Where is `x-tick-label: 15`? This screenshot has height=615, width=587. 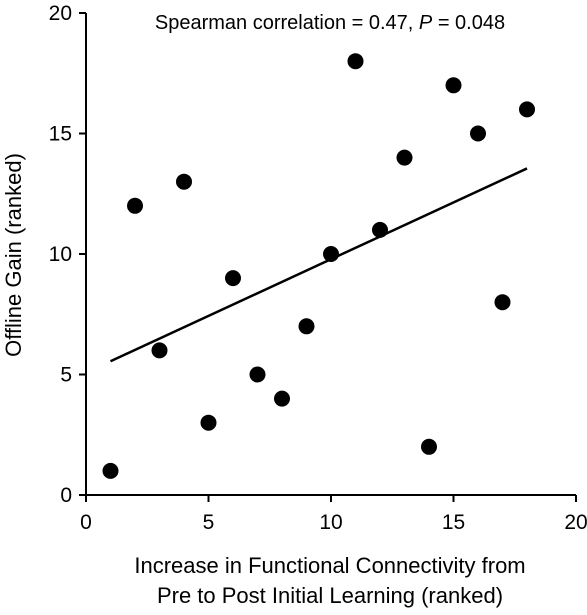
x-tick-label: 15 is located at coordinates (453, 522).